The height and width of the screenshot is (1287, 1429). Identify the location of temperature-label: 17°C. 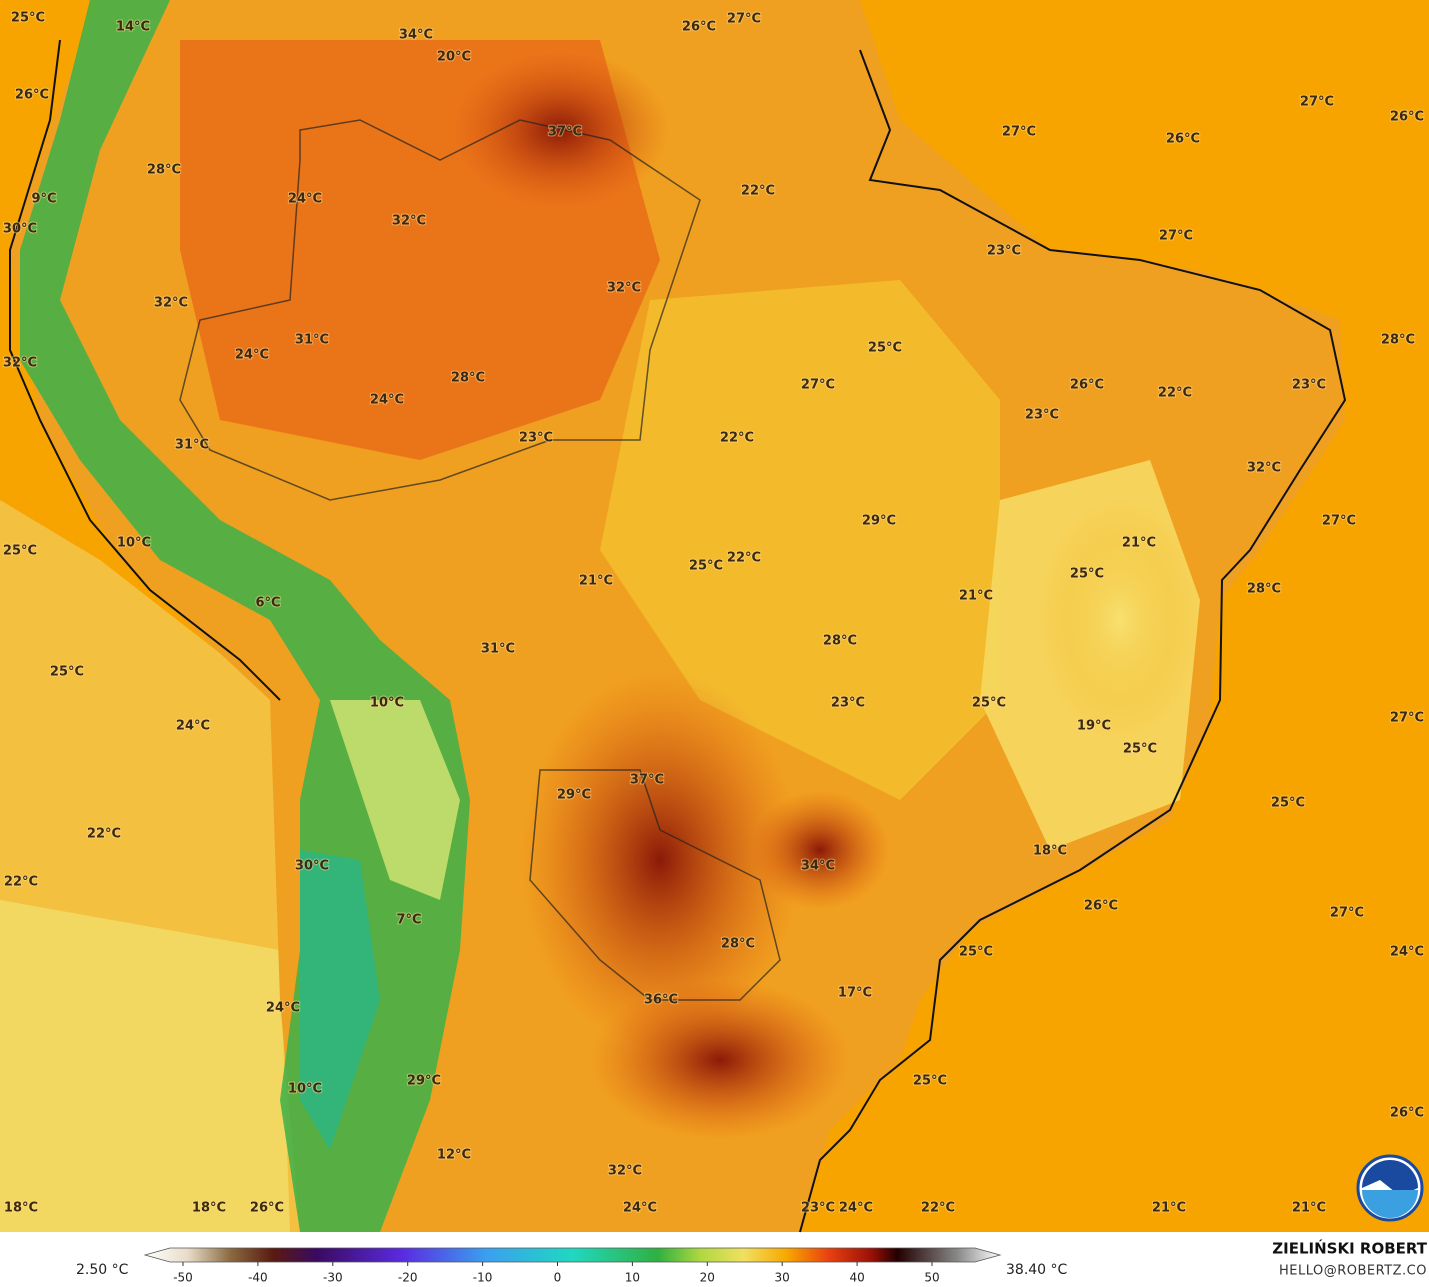
(855, 993).